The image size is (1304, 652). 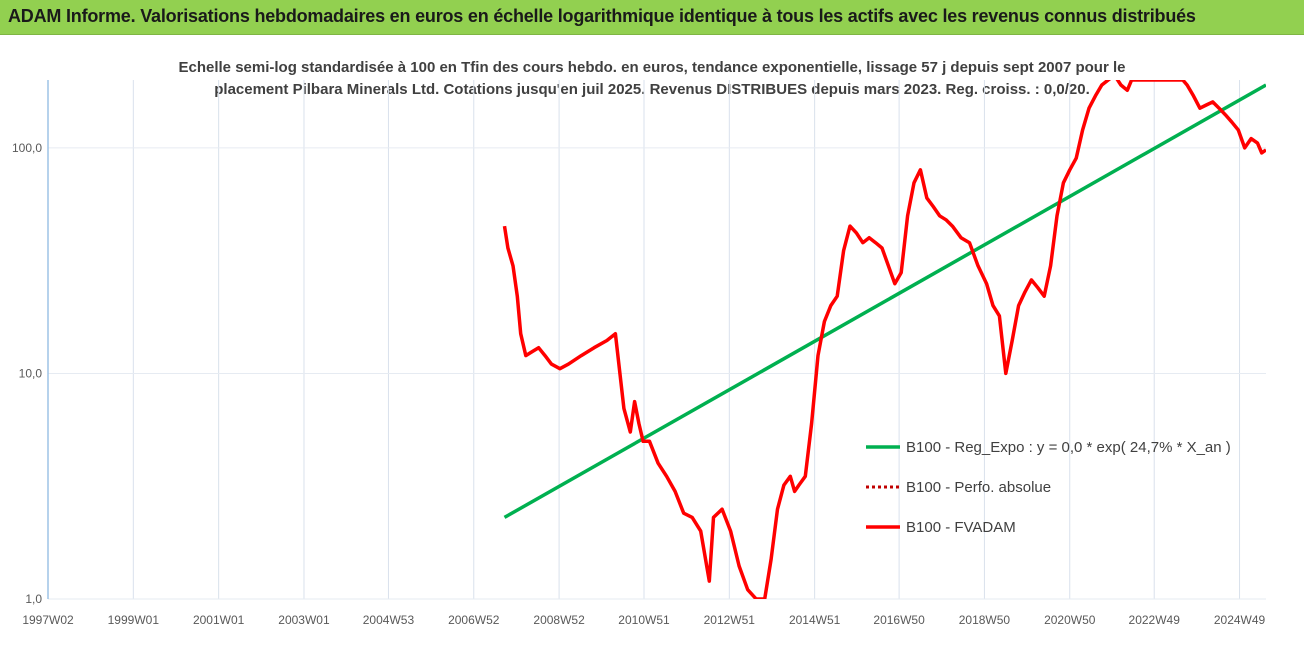 What do you see at coordinates (1155, 620) in the screenshot?
I see `x-tick-label: 2022W49` at bounding box center [1155, 620].